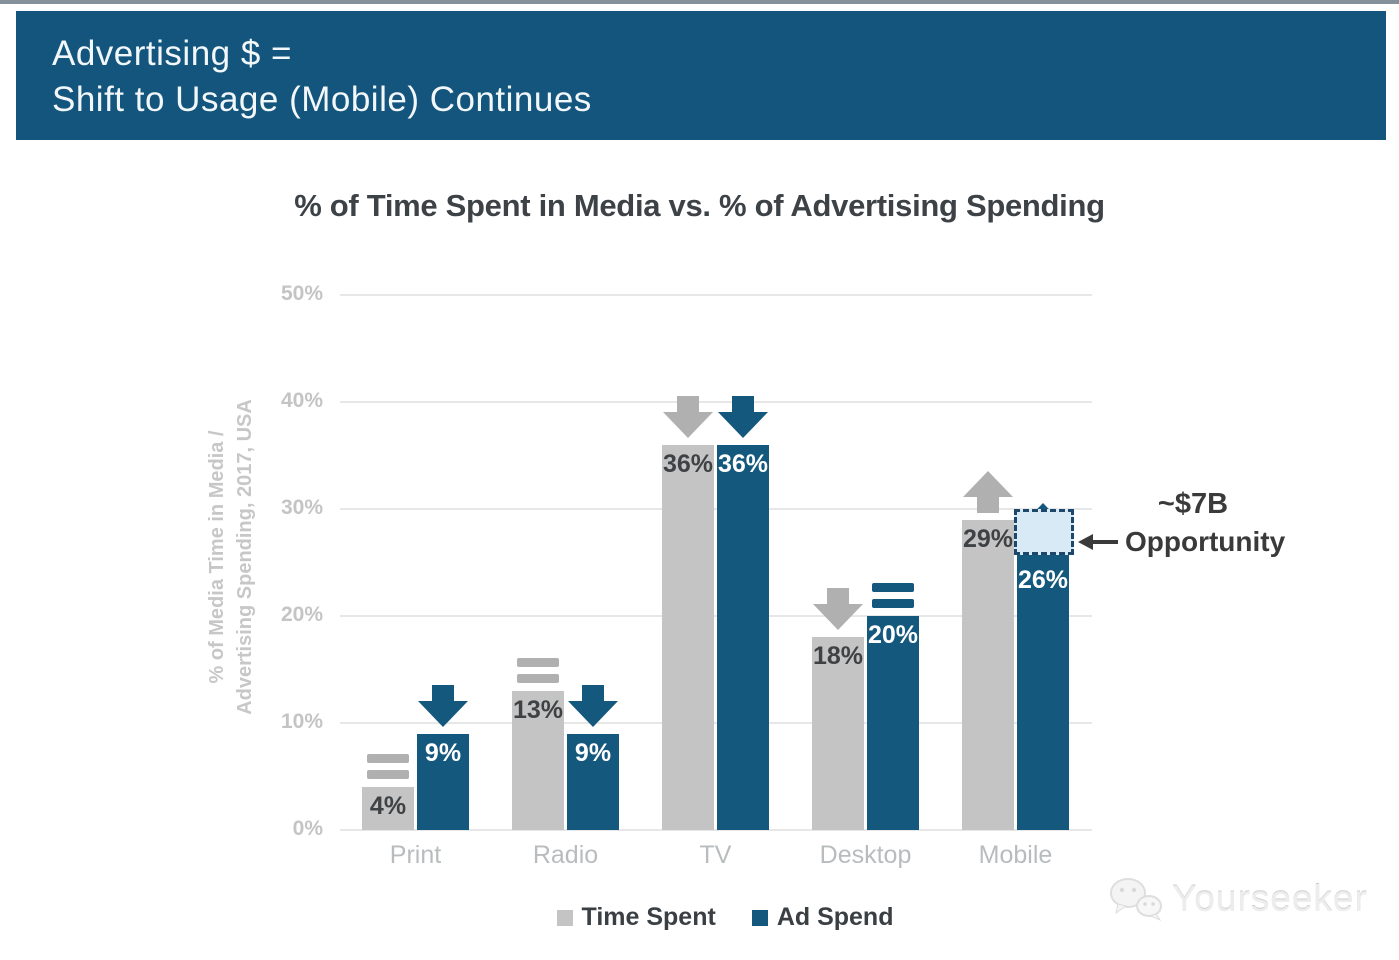 The image size is (1399, 960). What do you see at coordinates (743, 419) in the screenshot?
I see `down-arrow-icon-ad-spend-tv` at bounding box center [743, 419].